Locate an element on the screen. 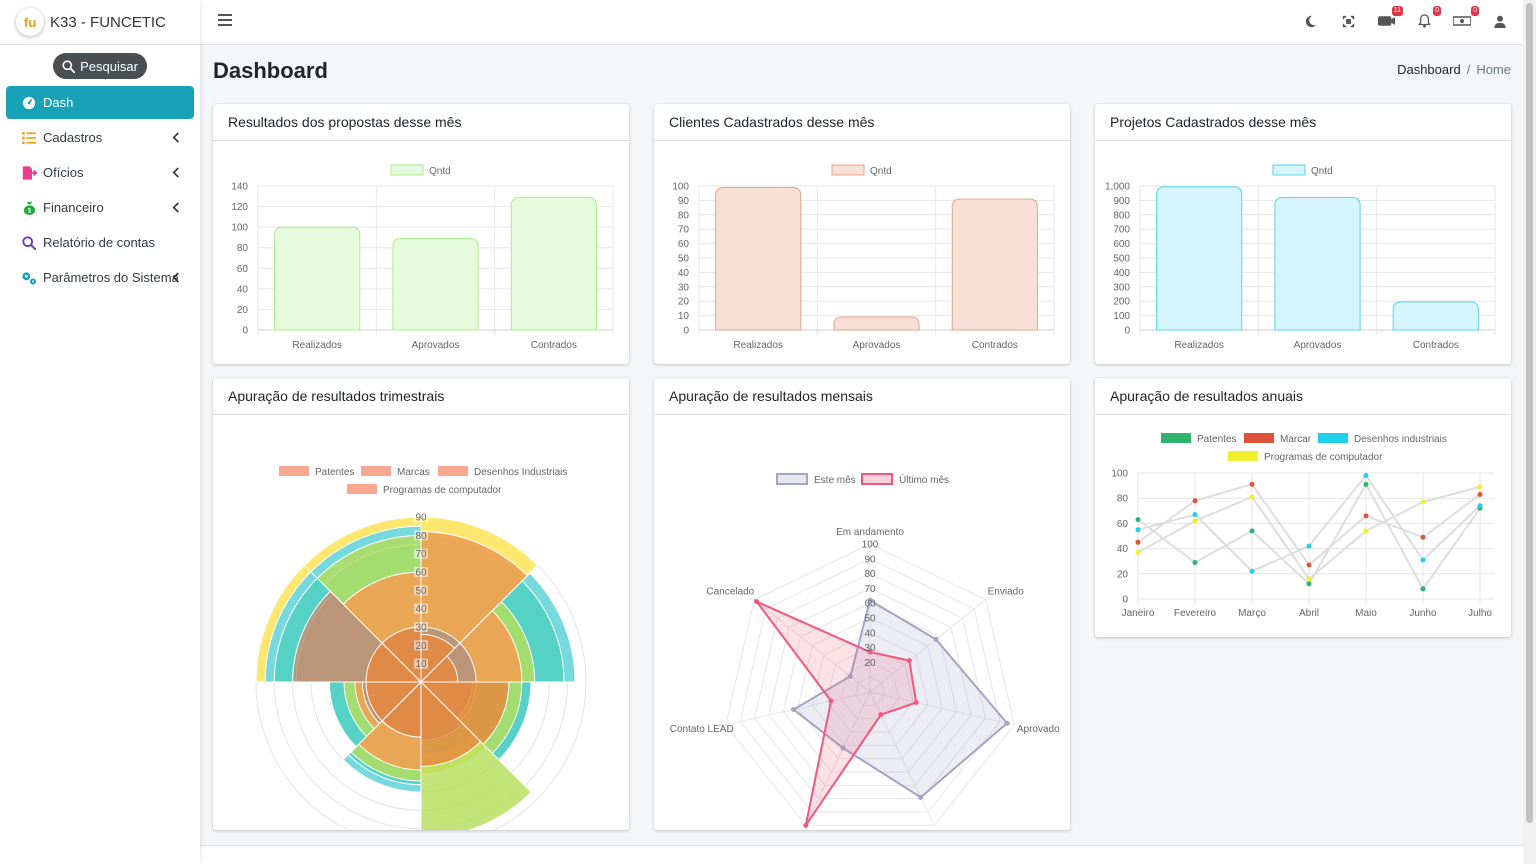  y-tick-label: 40 is located at coordinates (684, 273).